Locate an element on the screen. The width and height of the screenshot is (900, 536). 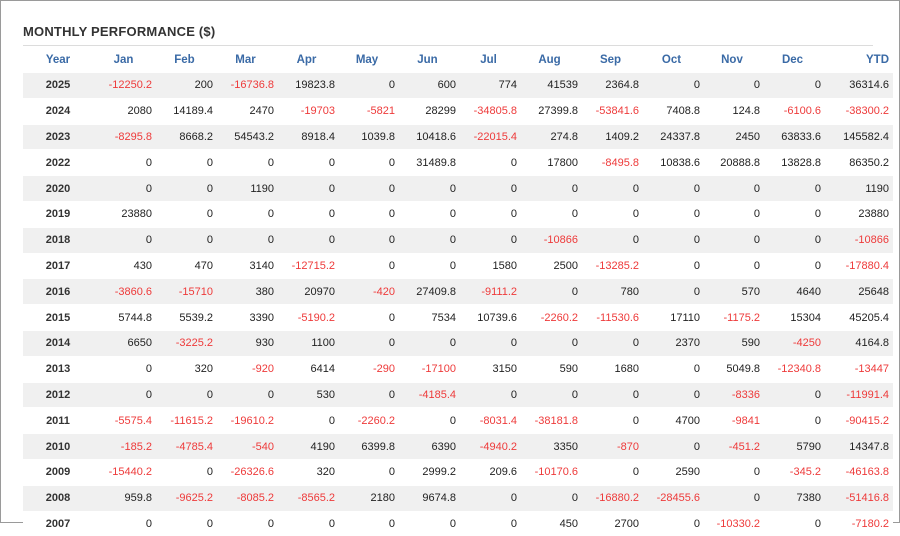
month-value-cell: -4250 is located at coordinates (792, 343).